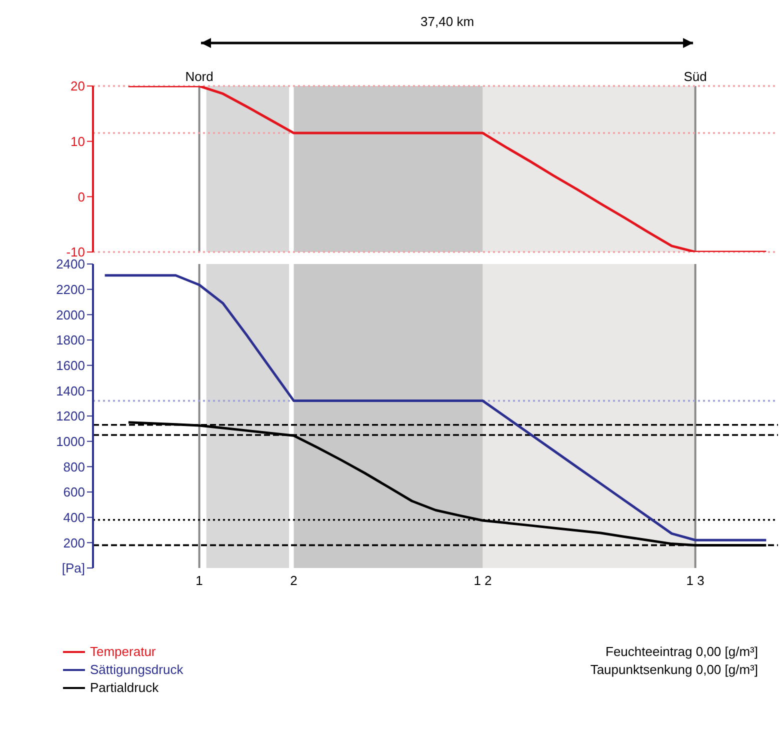 The height and width of the screenshot is (733, 783). I want to click on text: 37,40 km, so click(448, 21).